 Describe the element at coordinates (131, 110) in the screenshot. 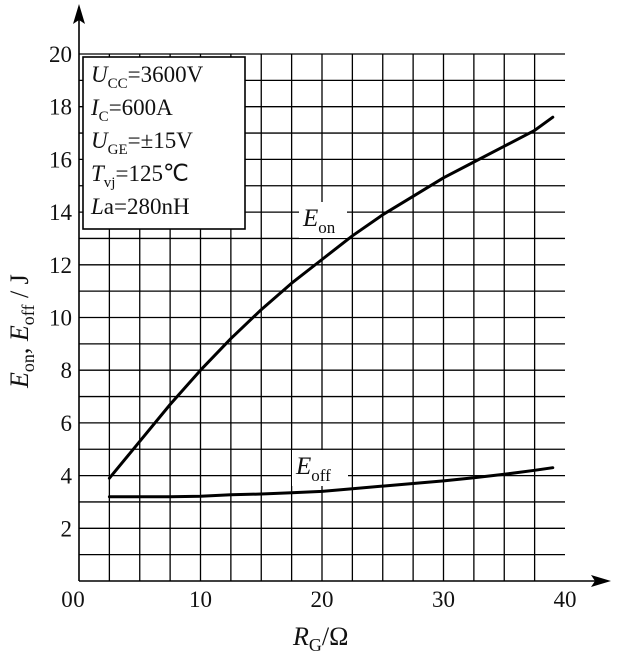

I see `condition-text: IC=600A` at that location.